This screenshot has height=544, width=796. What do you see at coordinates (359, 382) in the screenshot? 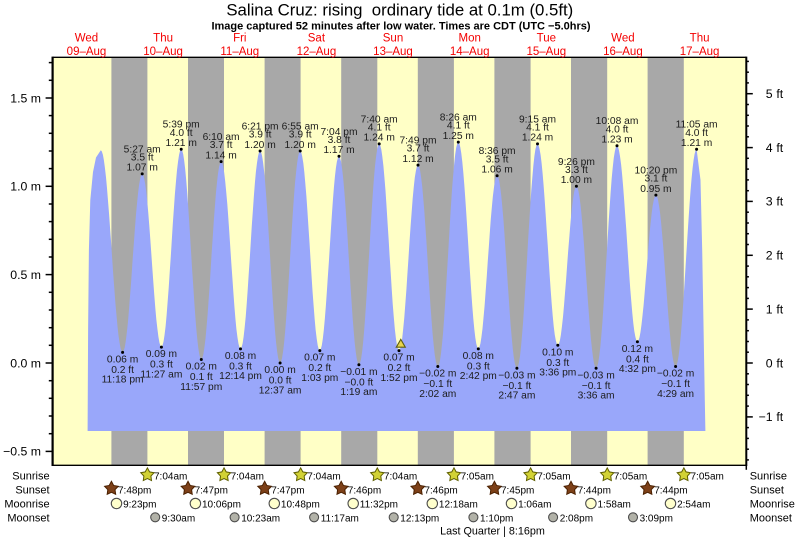
I see `svg-text: −0.0 ft` at bounding box center [359, 382].